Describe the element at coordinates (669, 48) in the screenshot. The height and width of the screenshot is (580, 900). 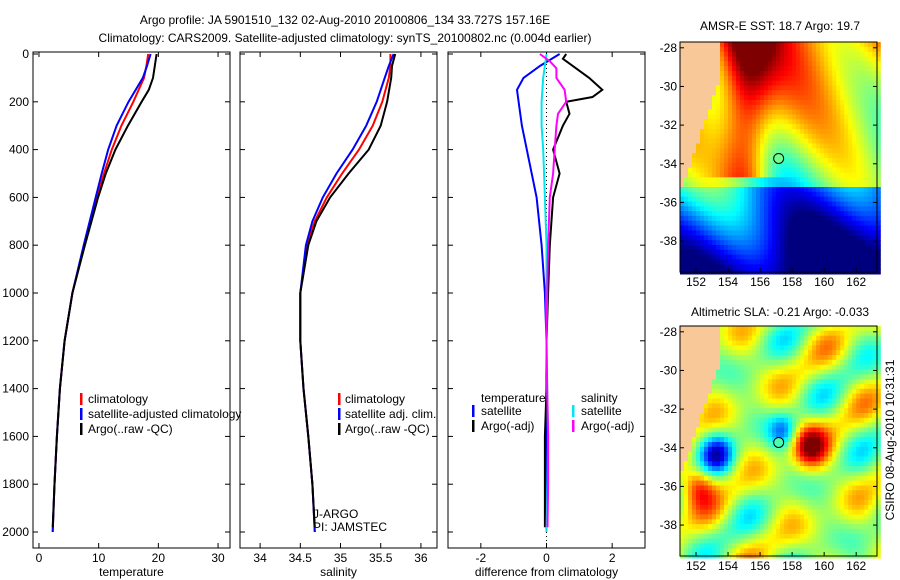
I see `y-tick-label: -28` at that location.